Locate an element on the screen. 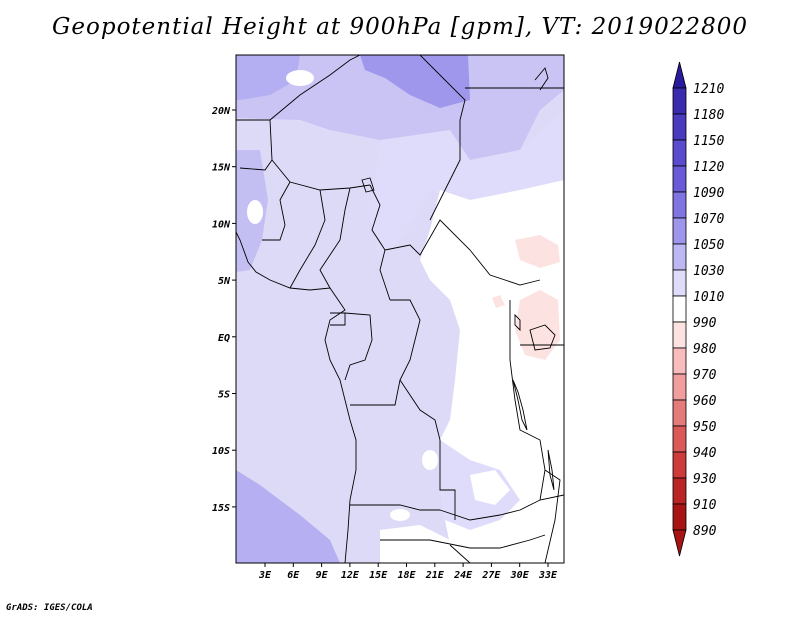  lake-tanganyika is located at coordinates (520, 405).